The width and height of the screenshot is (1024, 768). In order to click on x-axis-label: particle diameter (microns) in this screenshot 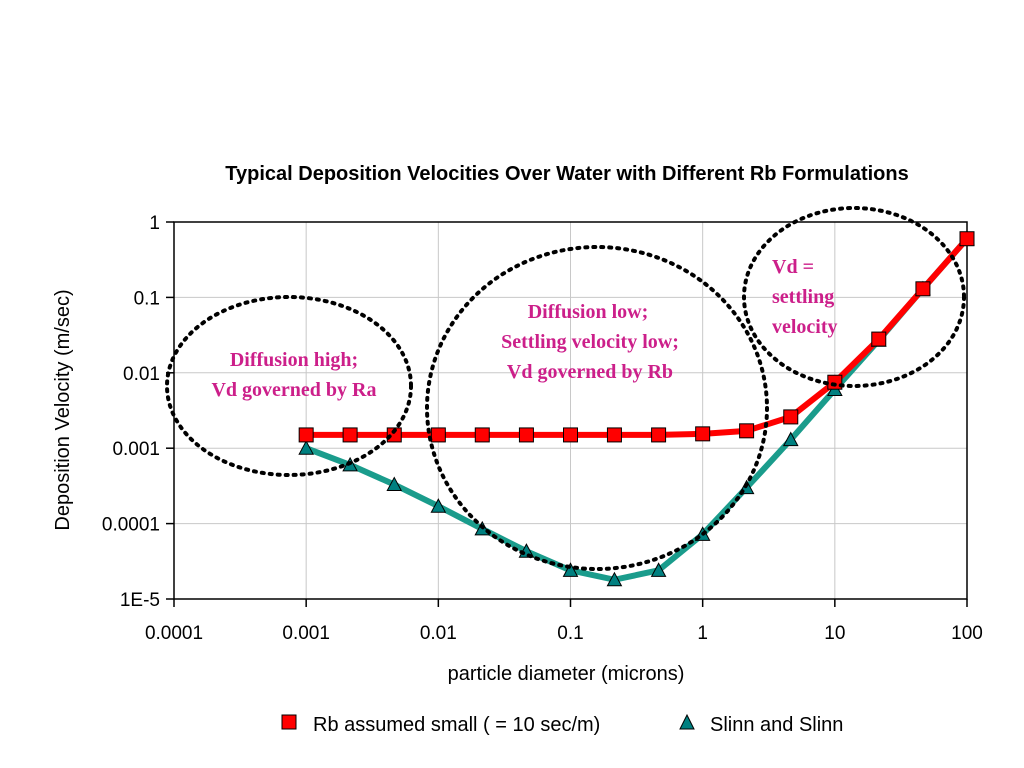, I will do `click(566, 674)`.